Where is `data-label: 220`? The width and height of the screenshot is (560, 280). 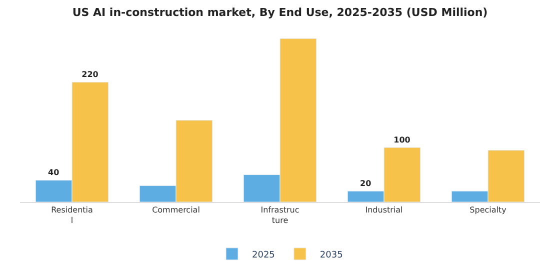 data-label: 220 is located at coordinates (90, 75).